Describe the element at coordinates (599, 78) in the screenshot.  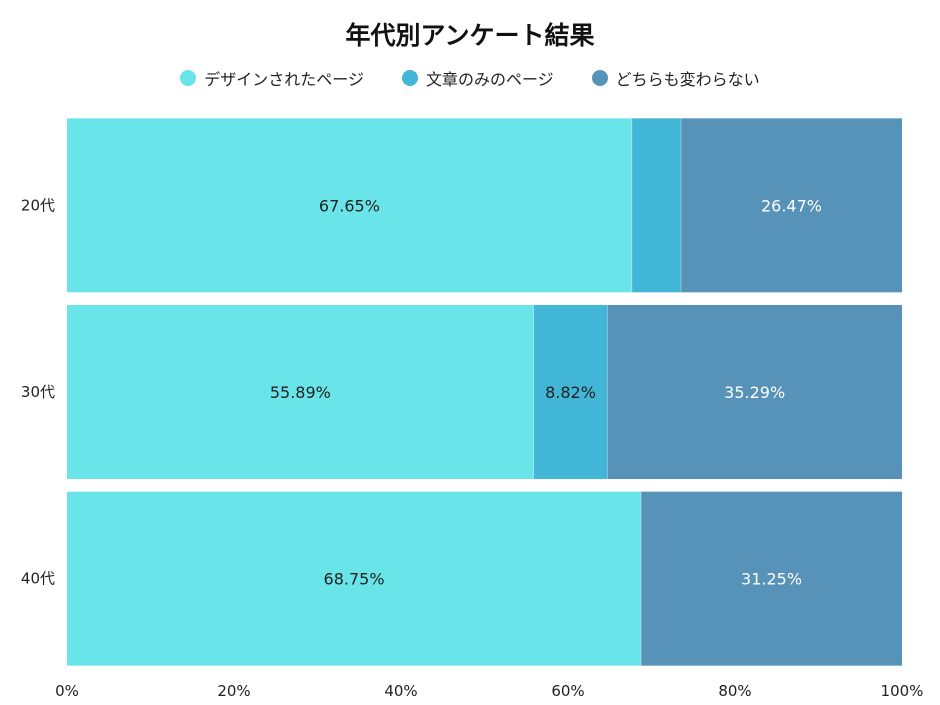
I see `legend-swatch-no-difference` at that location.